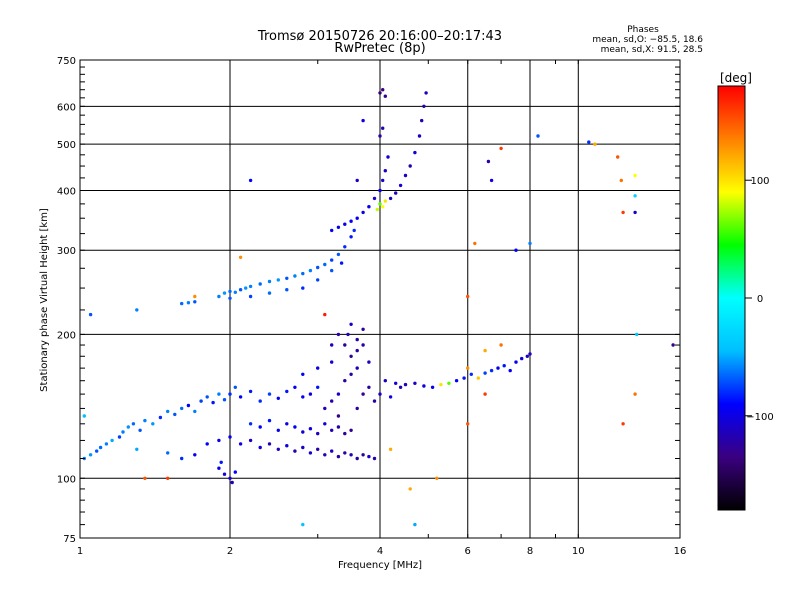  What do you see at coordinates (530, 551) in the screenshot?
I see `x-tick-label: 8` at bounding box center [530, 551].